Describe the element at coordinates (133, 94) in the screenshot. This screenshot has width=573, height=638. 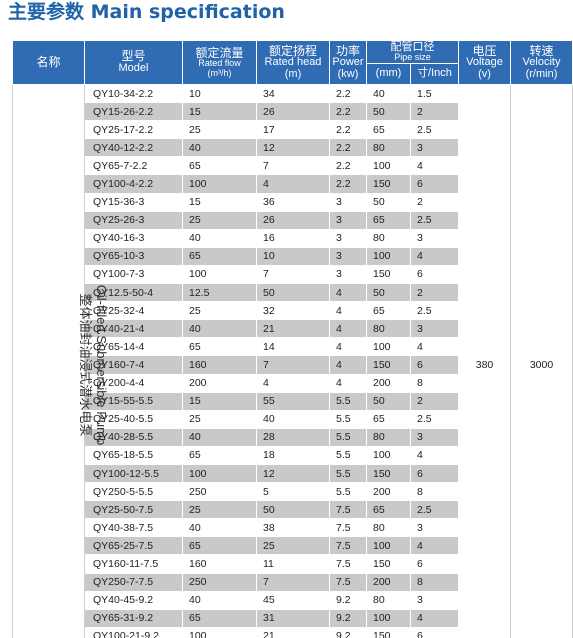
I see `model-cell: QY10-34-2.2` at that location.